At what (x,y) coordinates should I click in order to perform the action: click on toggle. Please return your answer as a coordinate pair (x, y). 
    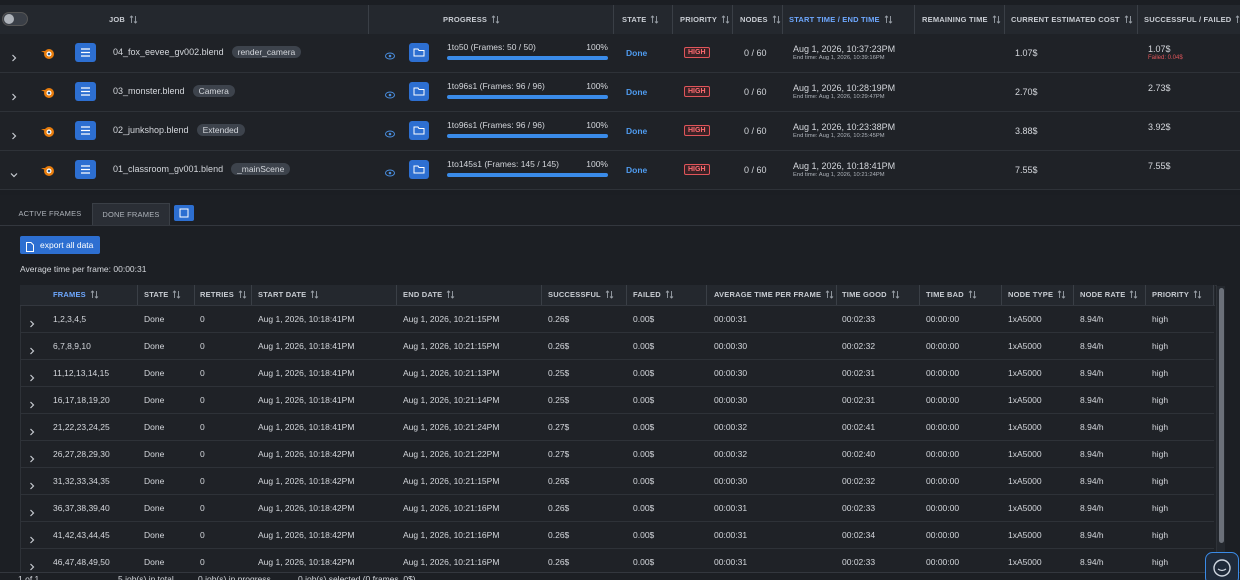
    Looking at the image, I should click on (15, 21).